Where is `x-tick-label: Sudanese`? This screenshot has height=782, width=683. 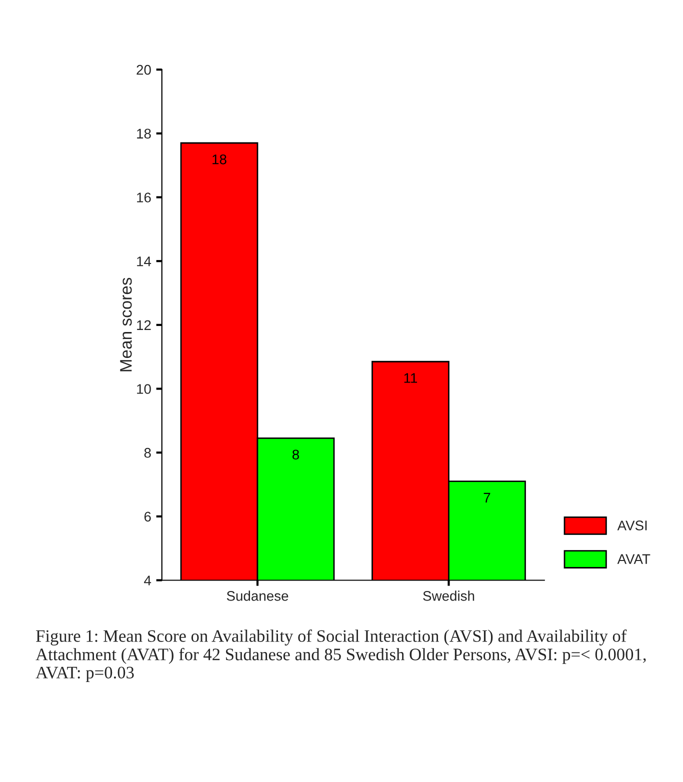
x-tick-label: Sudanese is located at coordinates (257, 595).